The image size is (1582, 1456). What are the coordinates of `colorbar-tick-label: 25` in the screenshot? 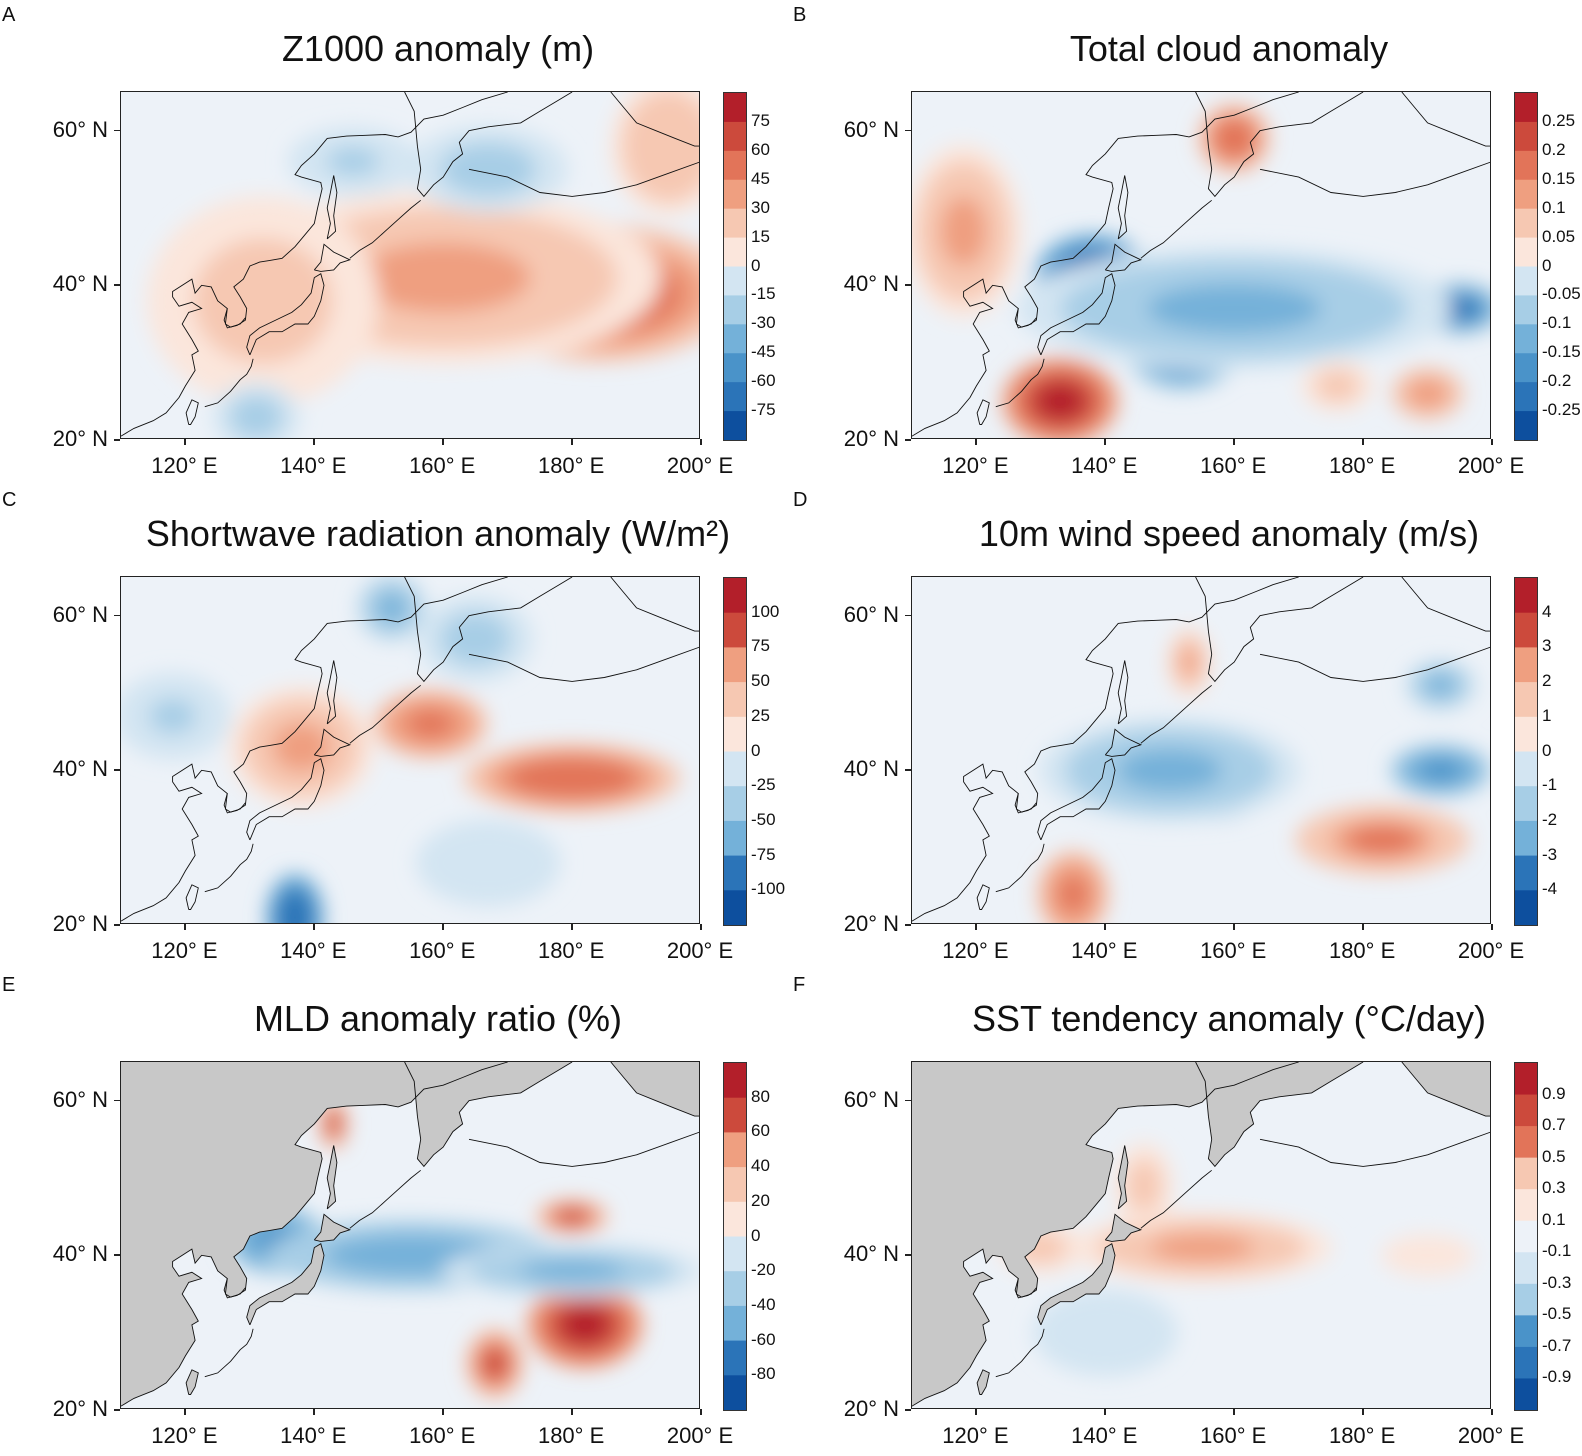 It's located at (760, 715).